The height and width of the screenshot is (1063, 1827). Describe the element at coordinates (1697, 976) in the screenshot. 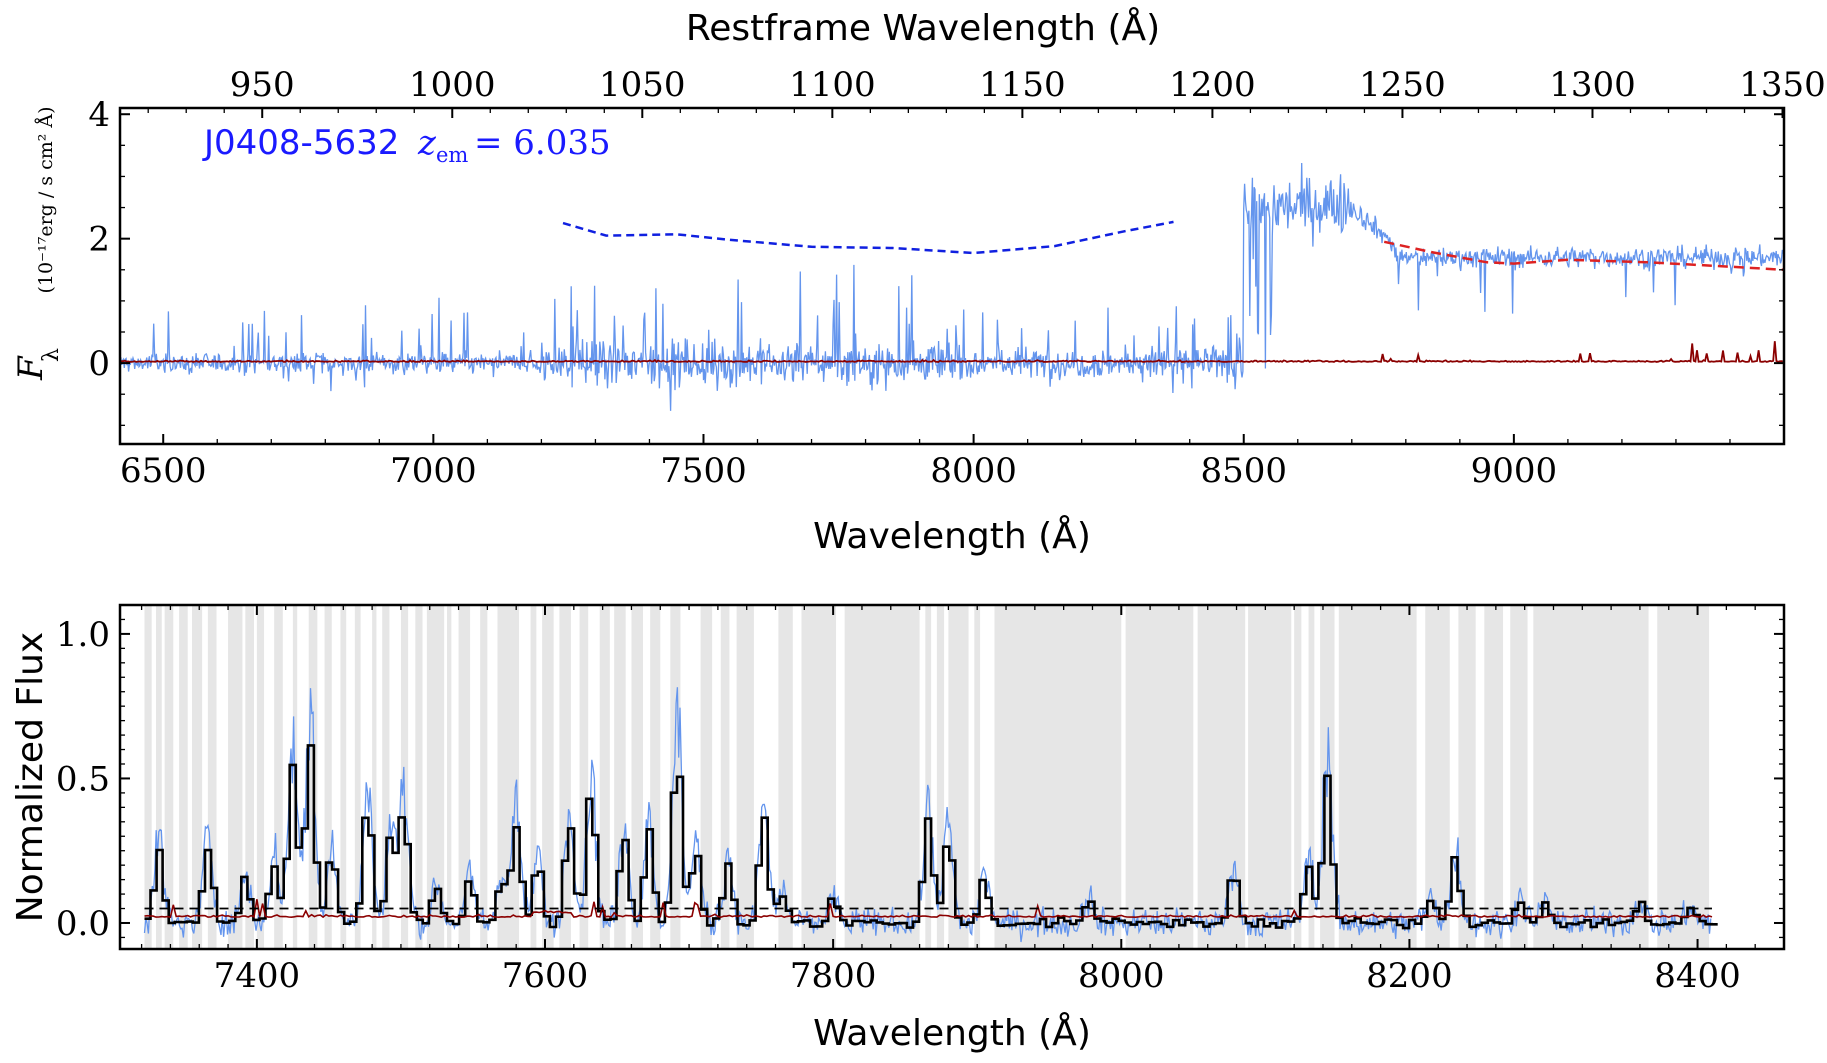

I see `bottom-xtick-label: 8400` at that location.